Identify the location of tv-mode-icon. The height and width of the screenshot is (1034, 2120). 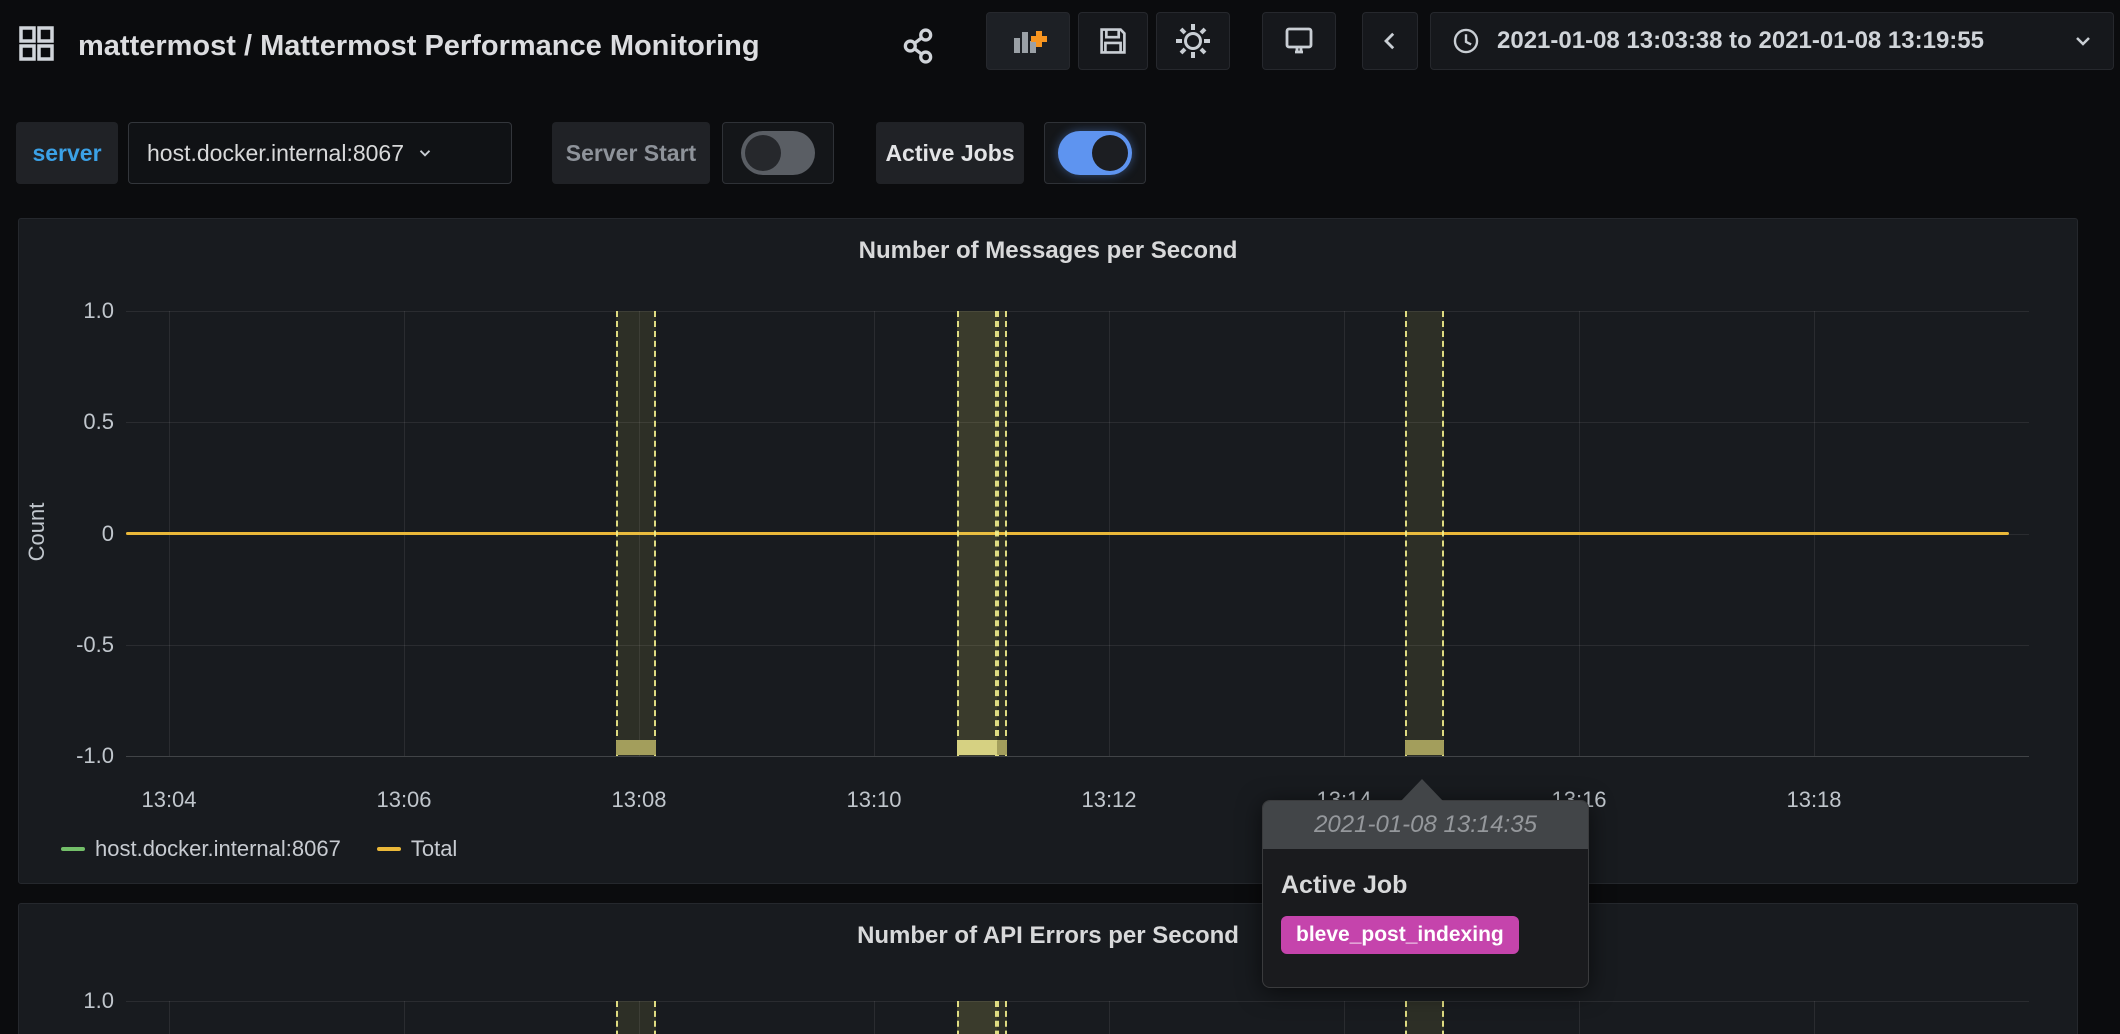
(1299, 41).